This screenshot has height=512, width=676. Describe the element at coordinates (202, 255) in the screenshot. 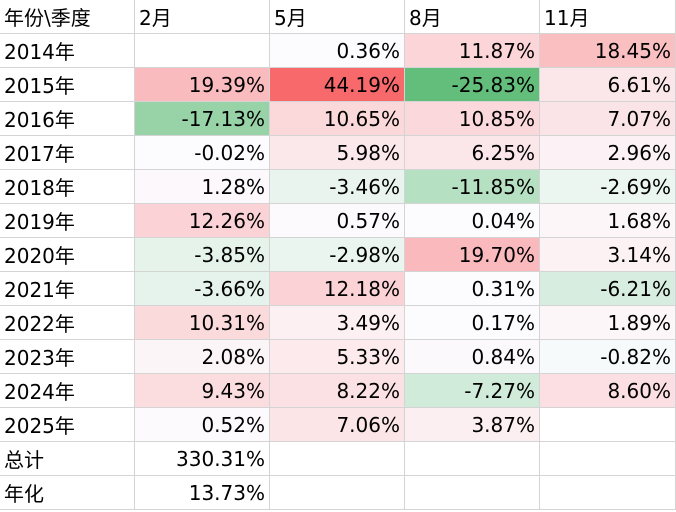

I see `value-cell: -3.85%` at that location.